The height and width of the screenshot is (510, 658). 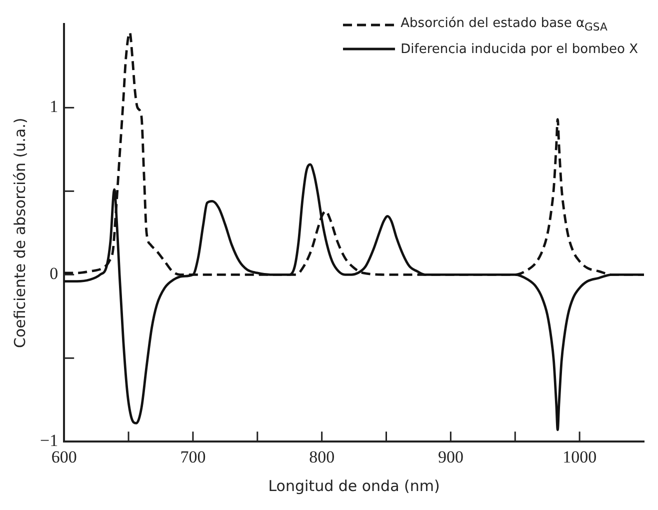 What do you see at coordinates (451, 456) in the screenshot?
I see `x-tick-label: 900` at bounding box center [451, 456].